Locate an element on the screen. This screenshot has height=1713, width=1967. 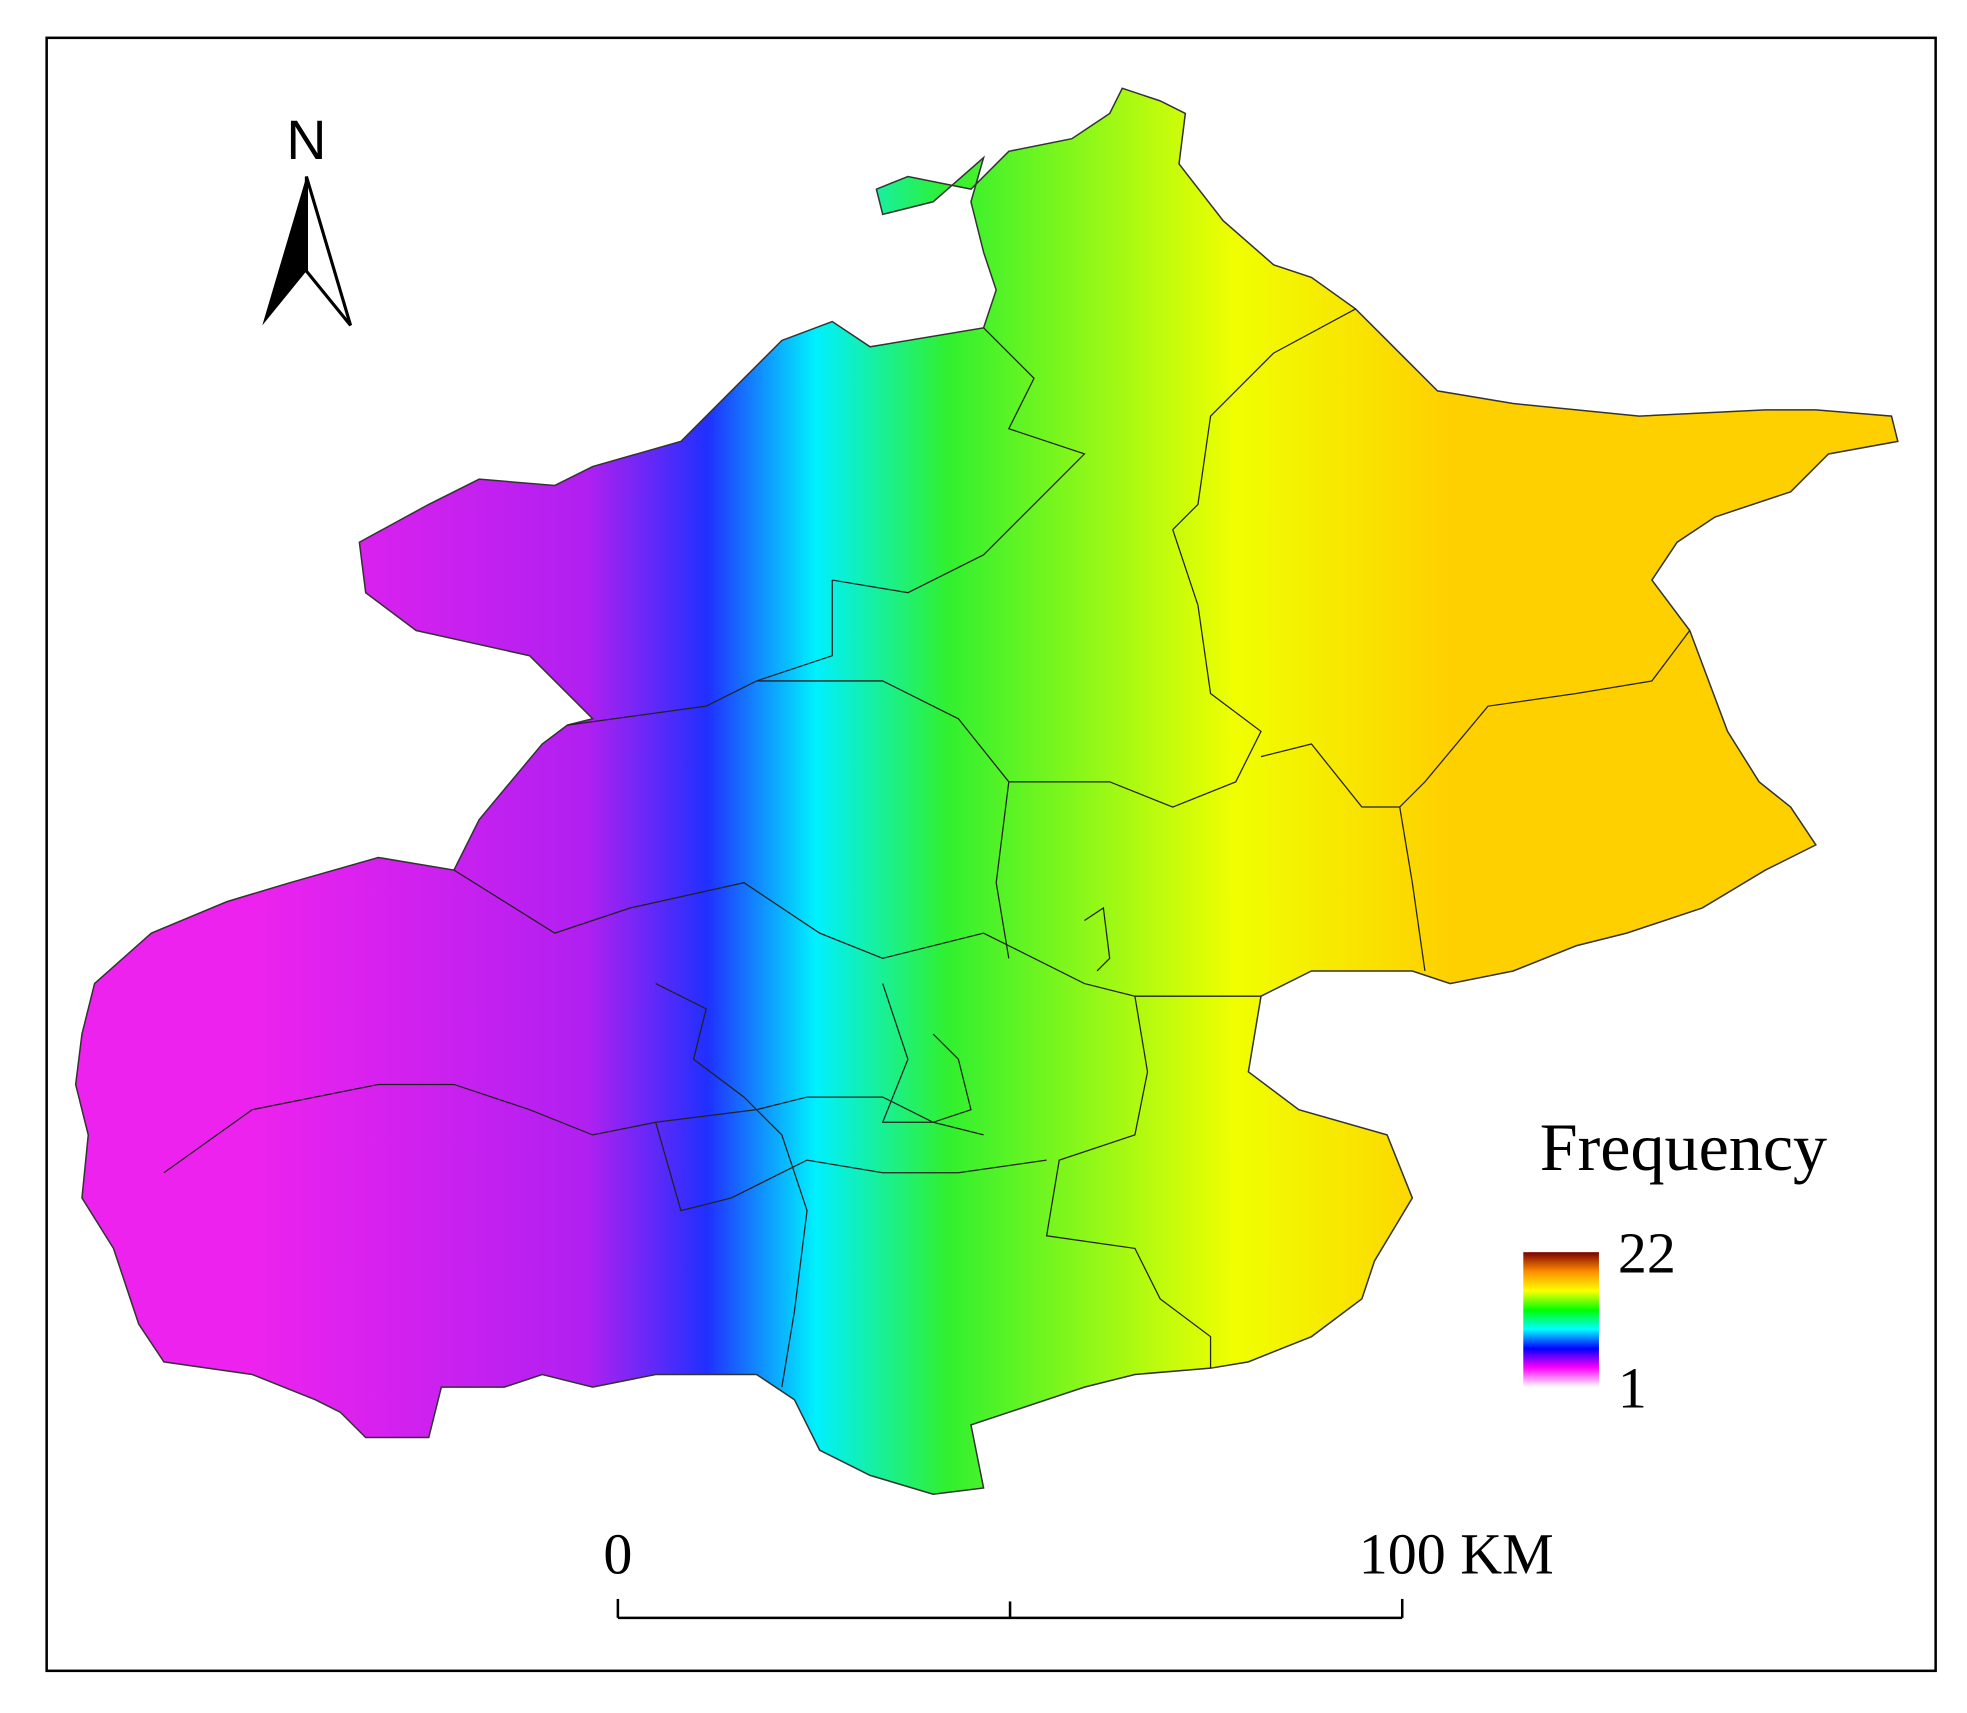
scale-bar-unit: KM is located at coordinates (1506, 1554).